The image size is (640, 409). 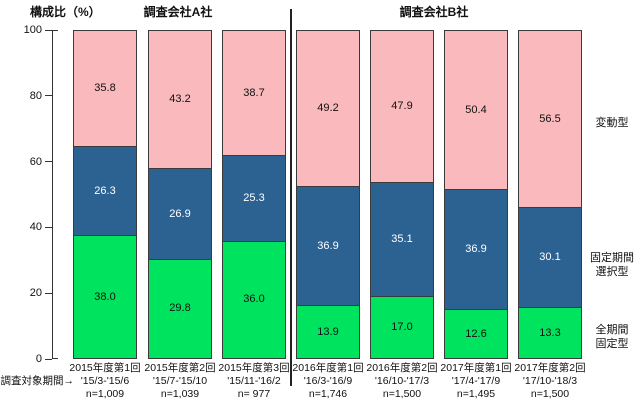 I want to click on bar-segment: 17.0, so click(x=402, y=327).